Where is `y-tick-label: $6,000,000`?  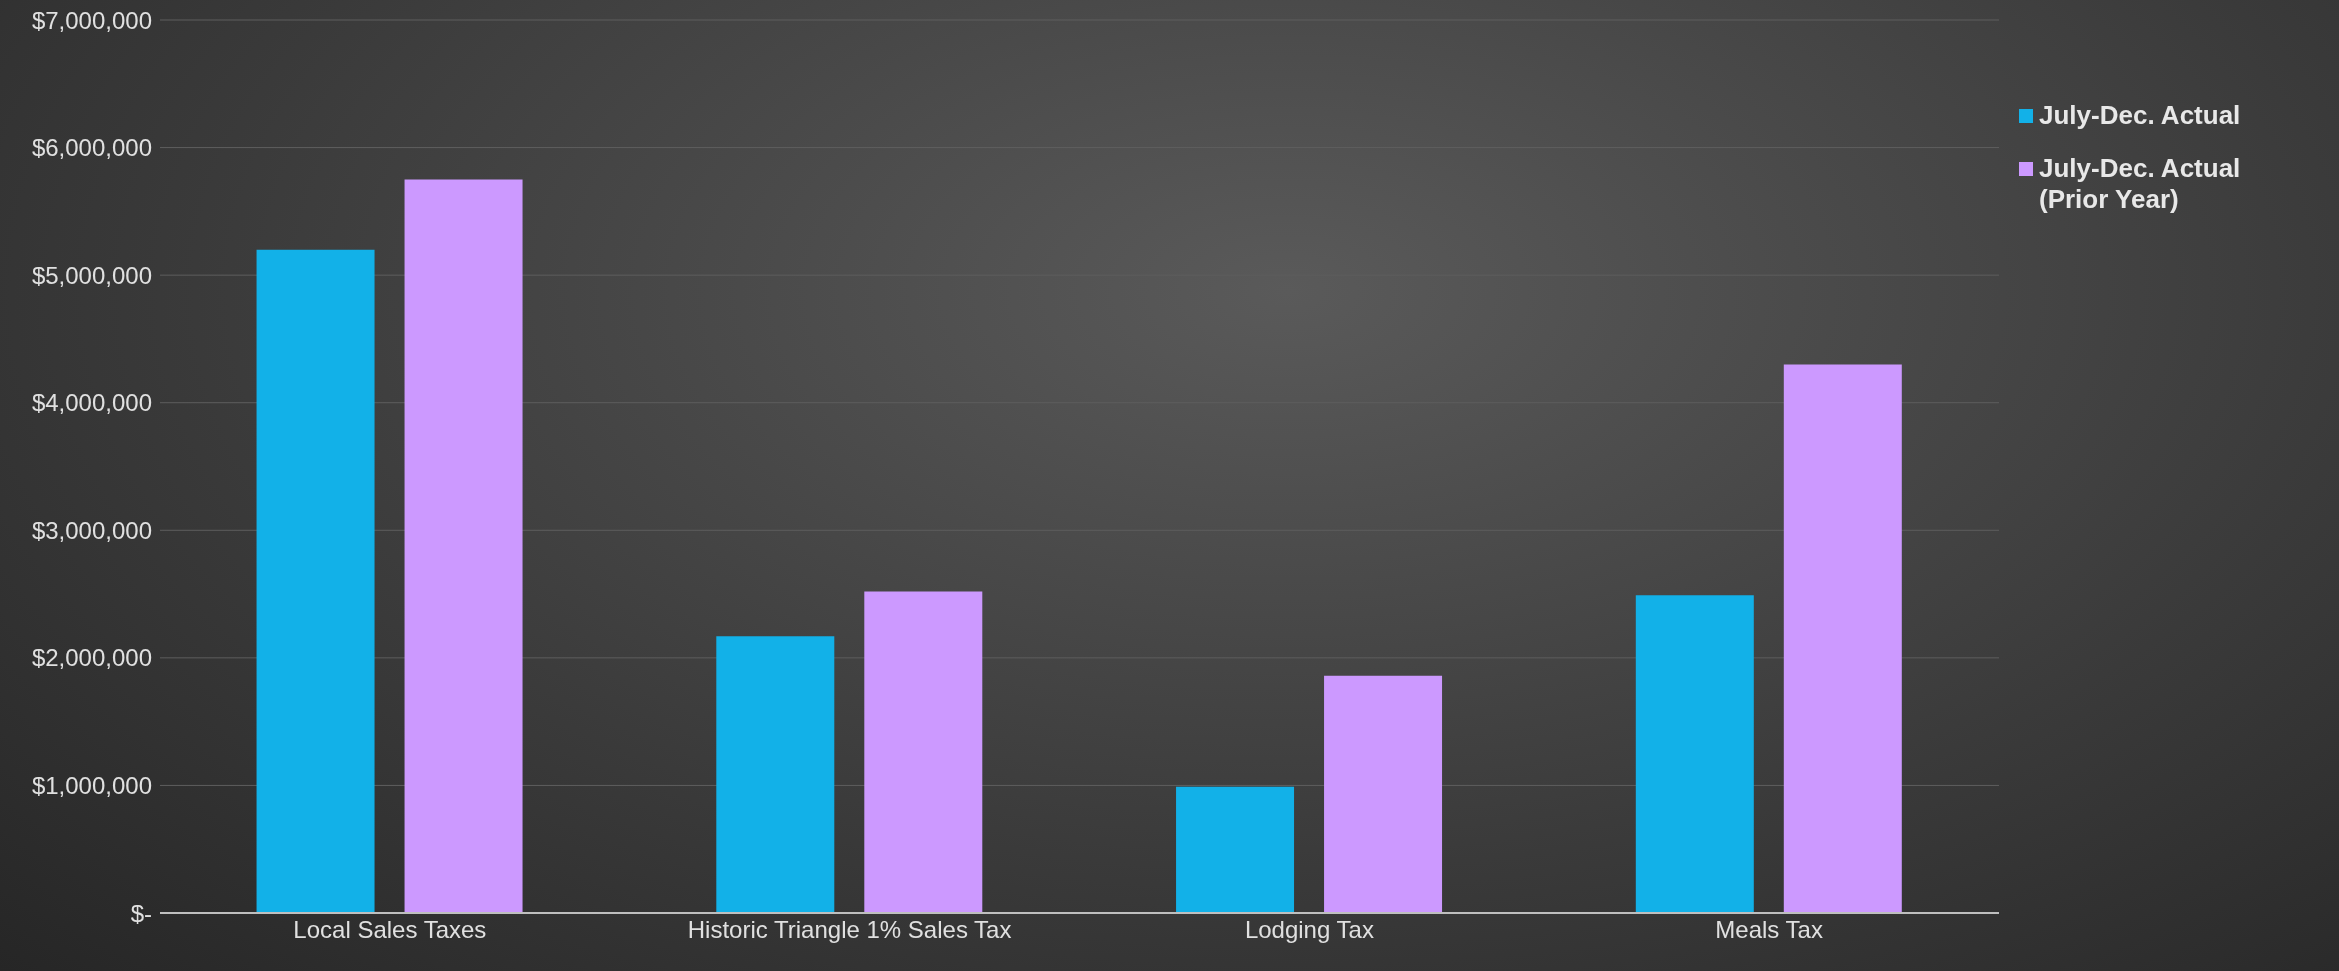 y-tick-label: $6,000,000 is located at coordinates (91, 148).